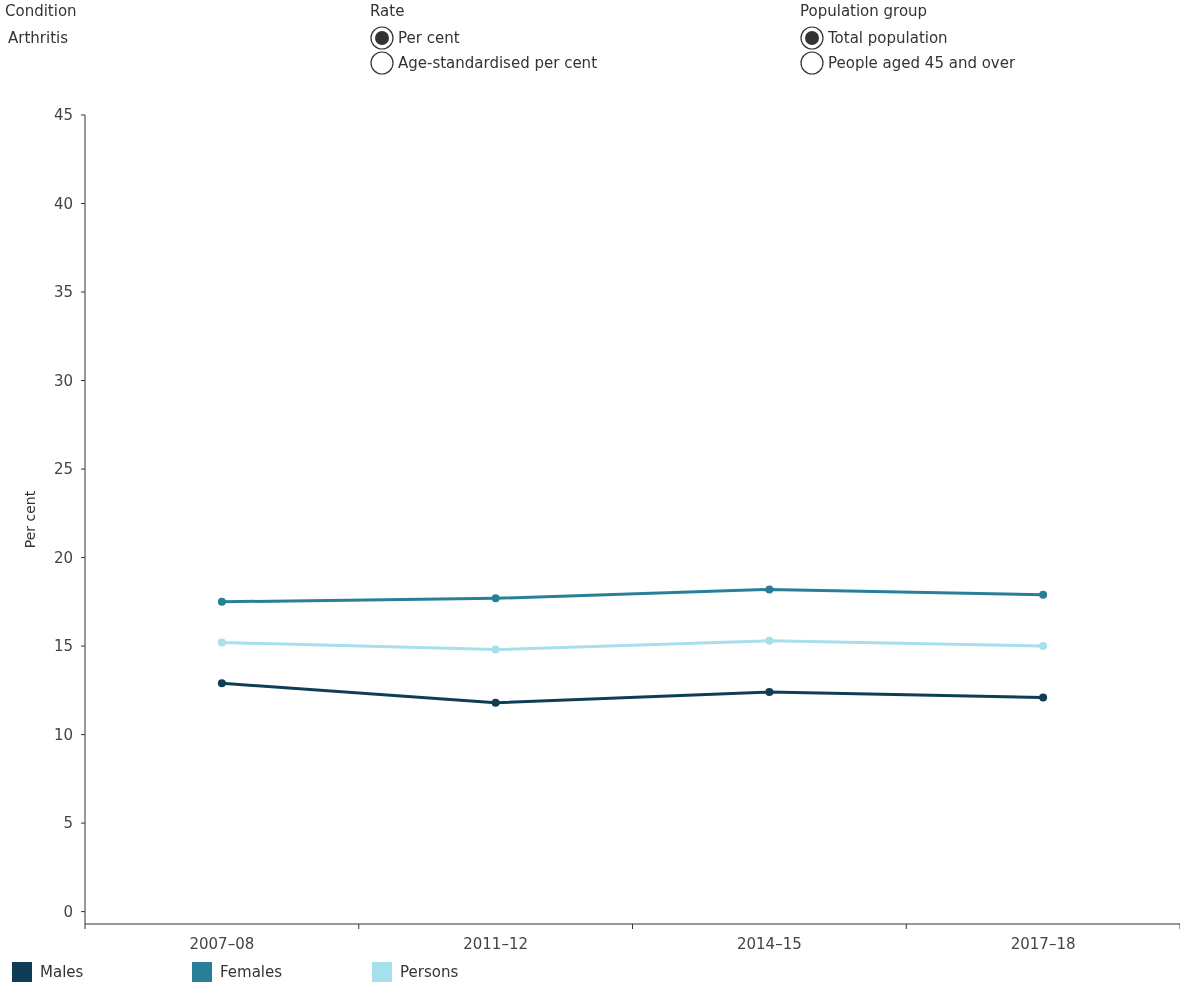  What do you see at coordinates (63, 115) in the screenshot?
I see `y-tick-label: 45` at bounding box center [63, 115].